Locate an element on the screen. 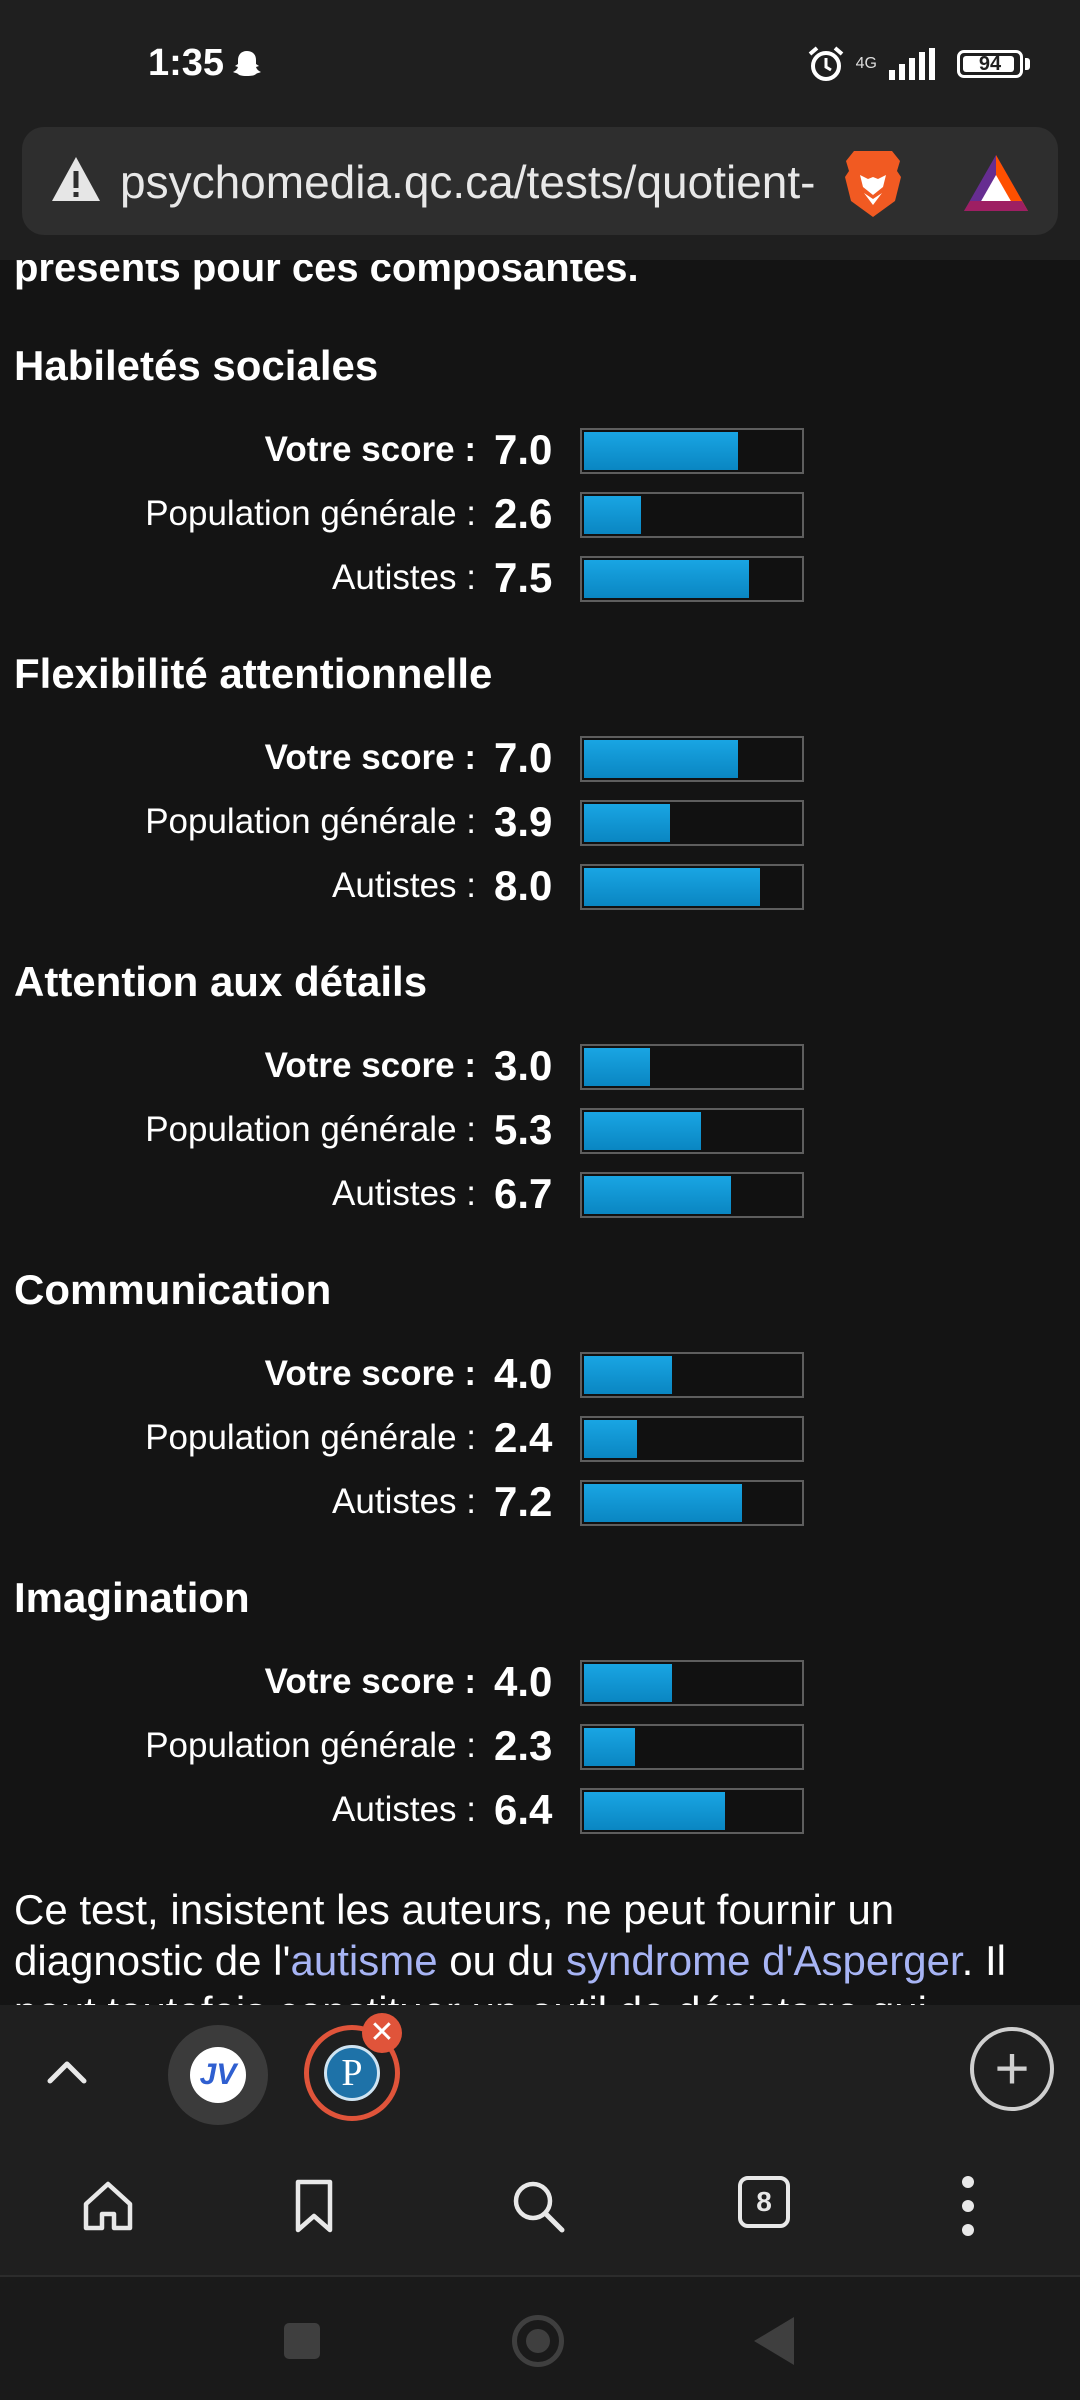 The height and width of the screenshot is (2400, 1080). tab-label: JV is located at coordinates (218, 2074).